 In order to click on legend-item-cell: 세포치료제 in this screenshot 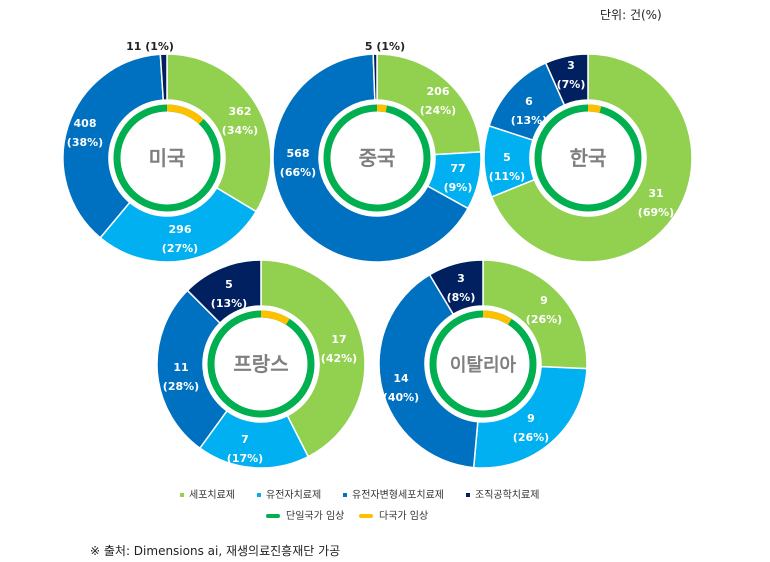, I will do `click(207, 493)`.